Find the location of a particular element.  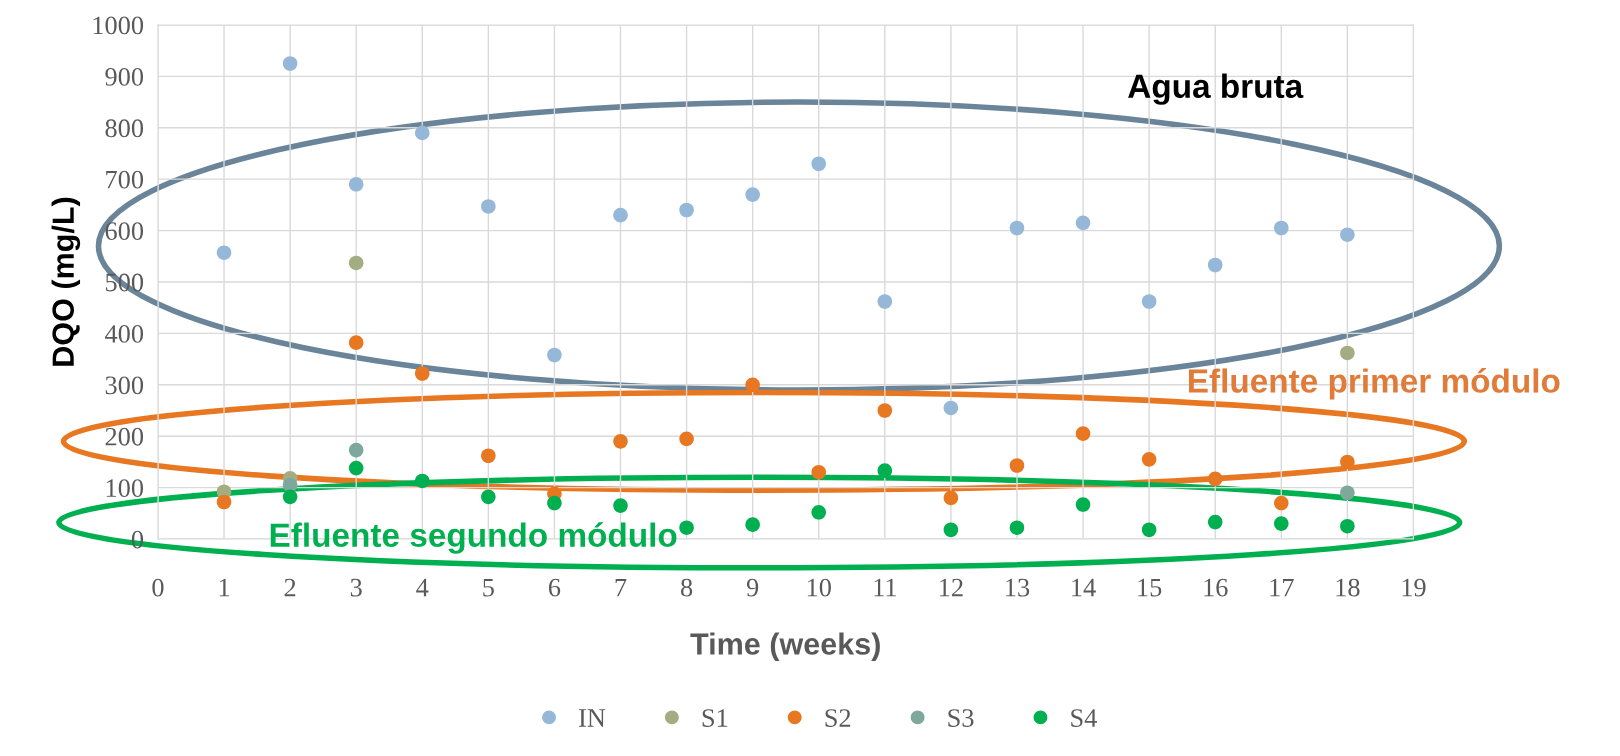

annotation: Efluente primer módulo is located at coordinates (1374, 384).